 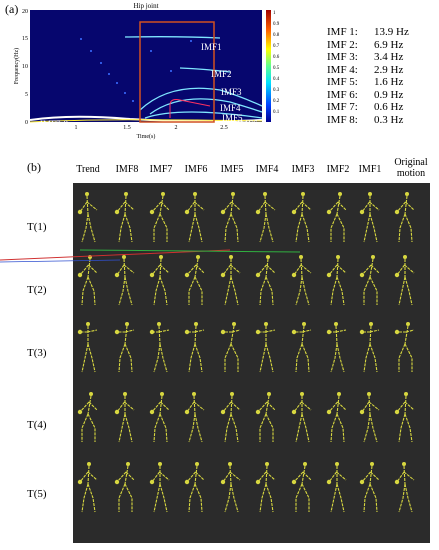 What do you see at coordinates (230, 108) in the screenshot?
I see `annotation-imf4: IMF4` at bounding box center [230, 108].